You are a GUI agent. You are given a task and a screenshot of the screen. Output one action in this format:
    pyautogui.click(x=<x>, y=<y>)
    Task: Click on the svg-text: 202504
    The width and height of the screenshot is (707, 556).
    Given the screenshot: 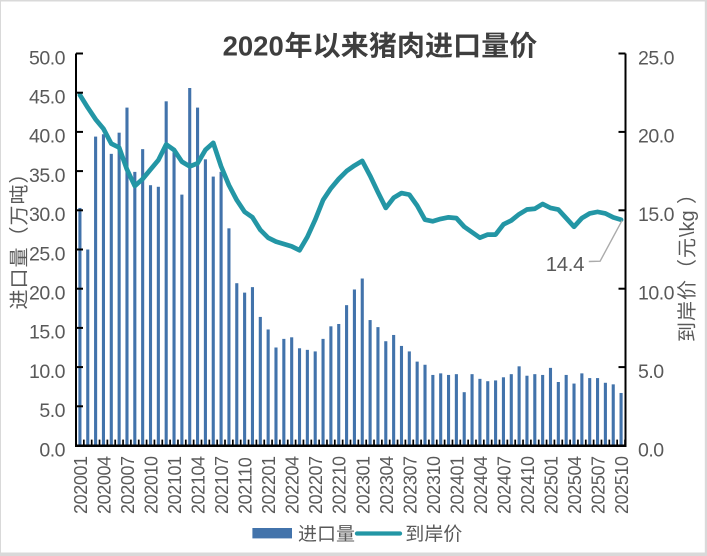 What is the action you would take?
    pyautogui.click(x=575, y=485)
    